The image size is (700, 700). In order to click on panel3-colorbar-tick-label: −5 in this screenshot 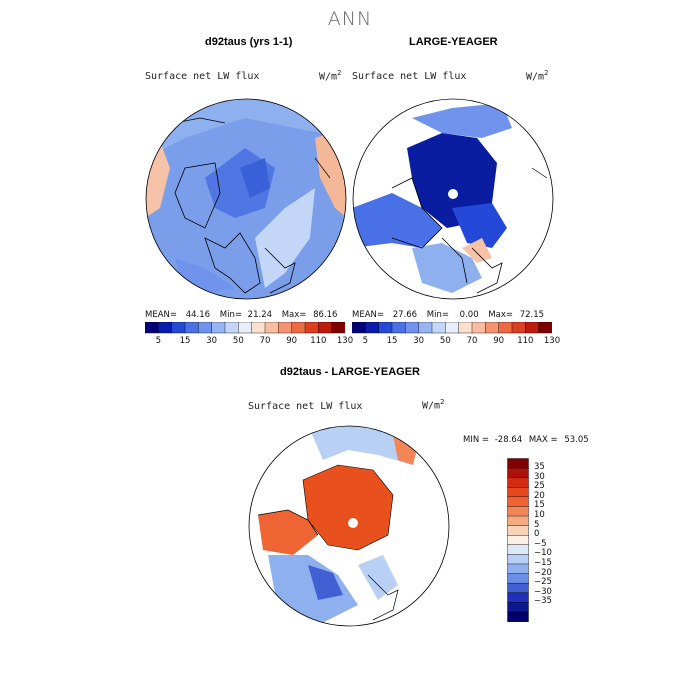, I will do `click(540, 543)`.